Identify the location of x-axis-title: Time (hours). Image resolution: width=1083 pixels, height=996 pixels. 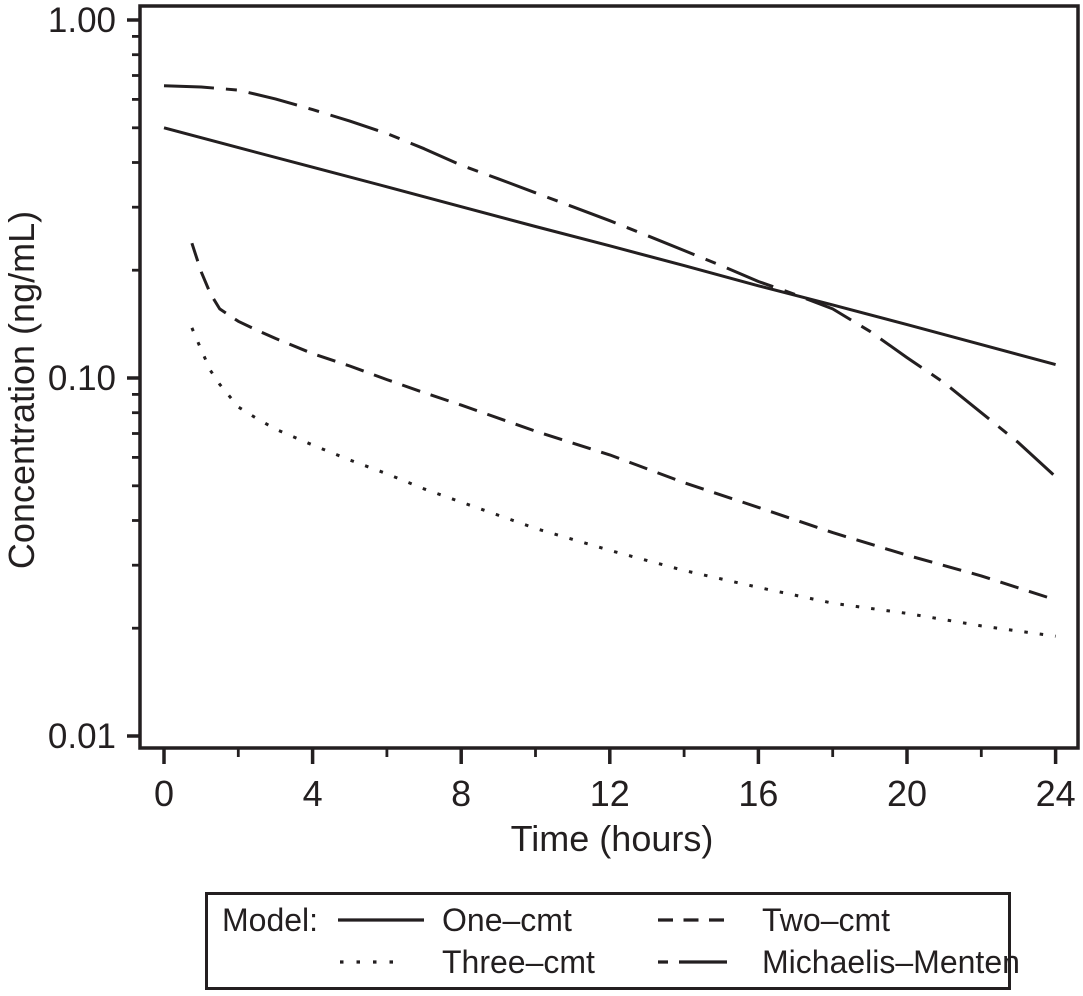
(612, 838).